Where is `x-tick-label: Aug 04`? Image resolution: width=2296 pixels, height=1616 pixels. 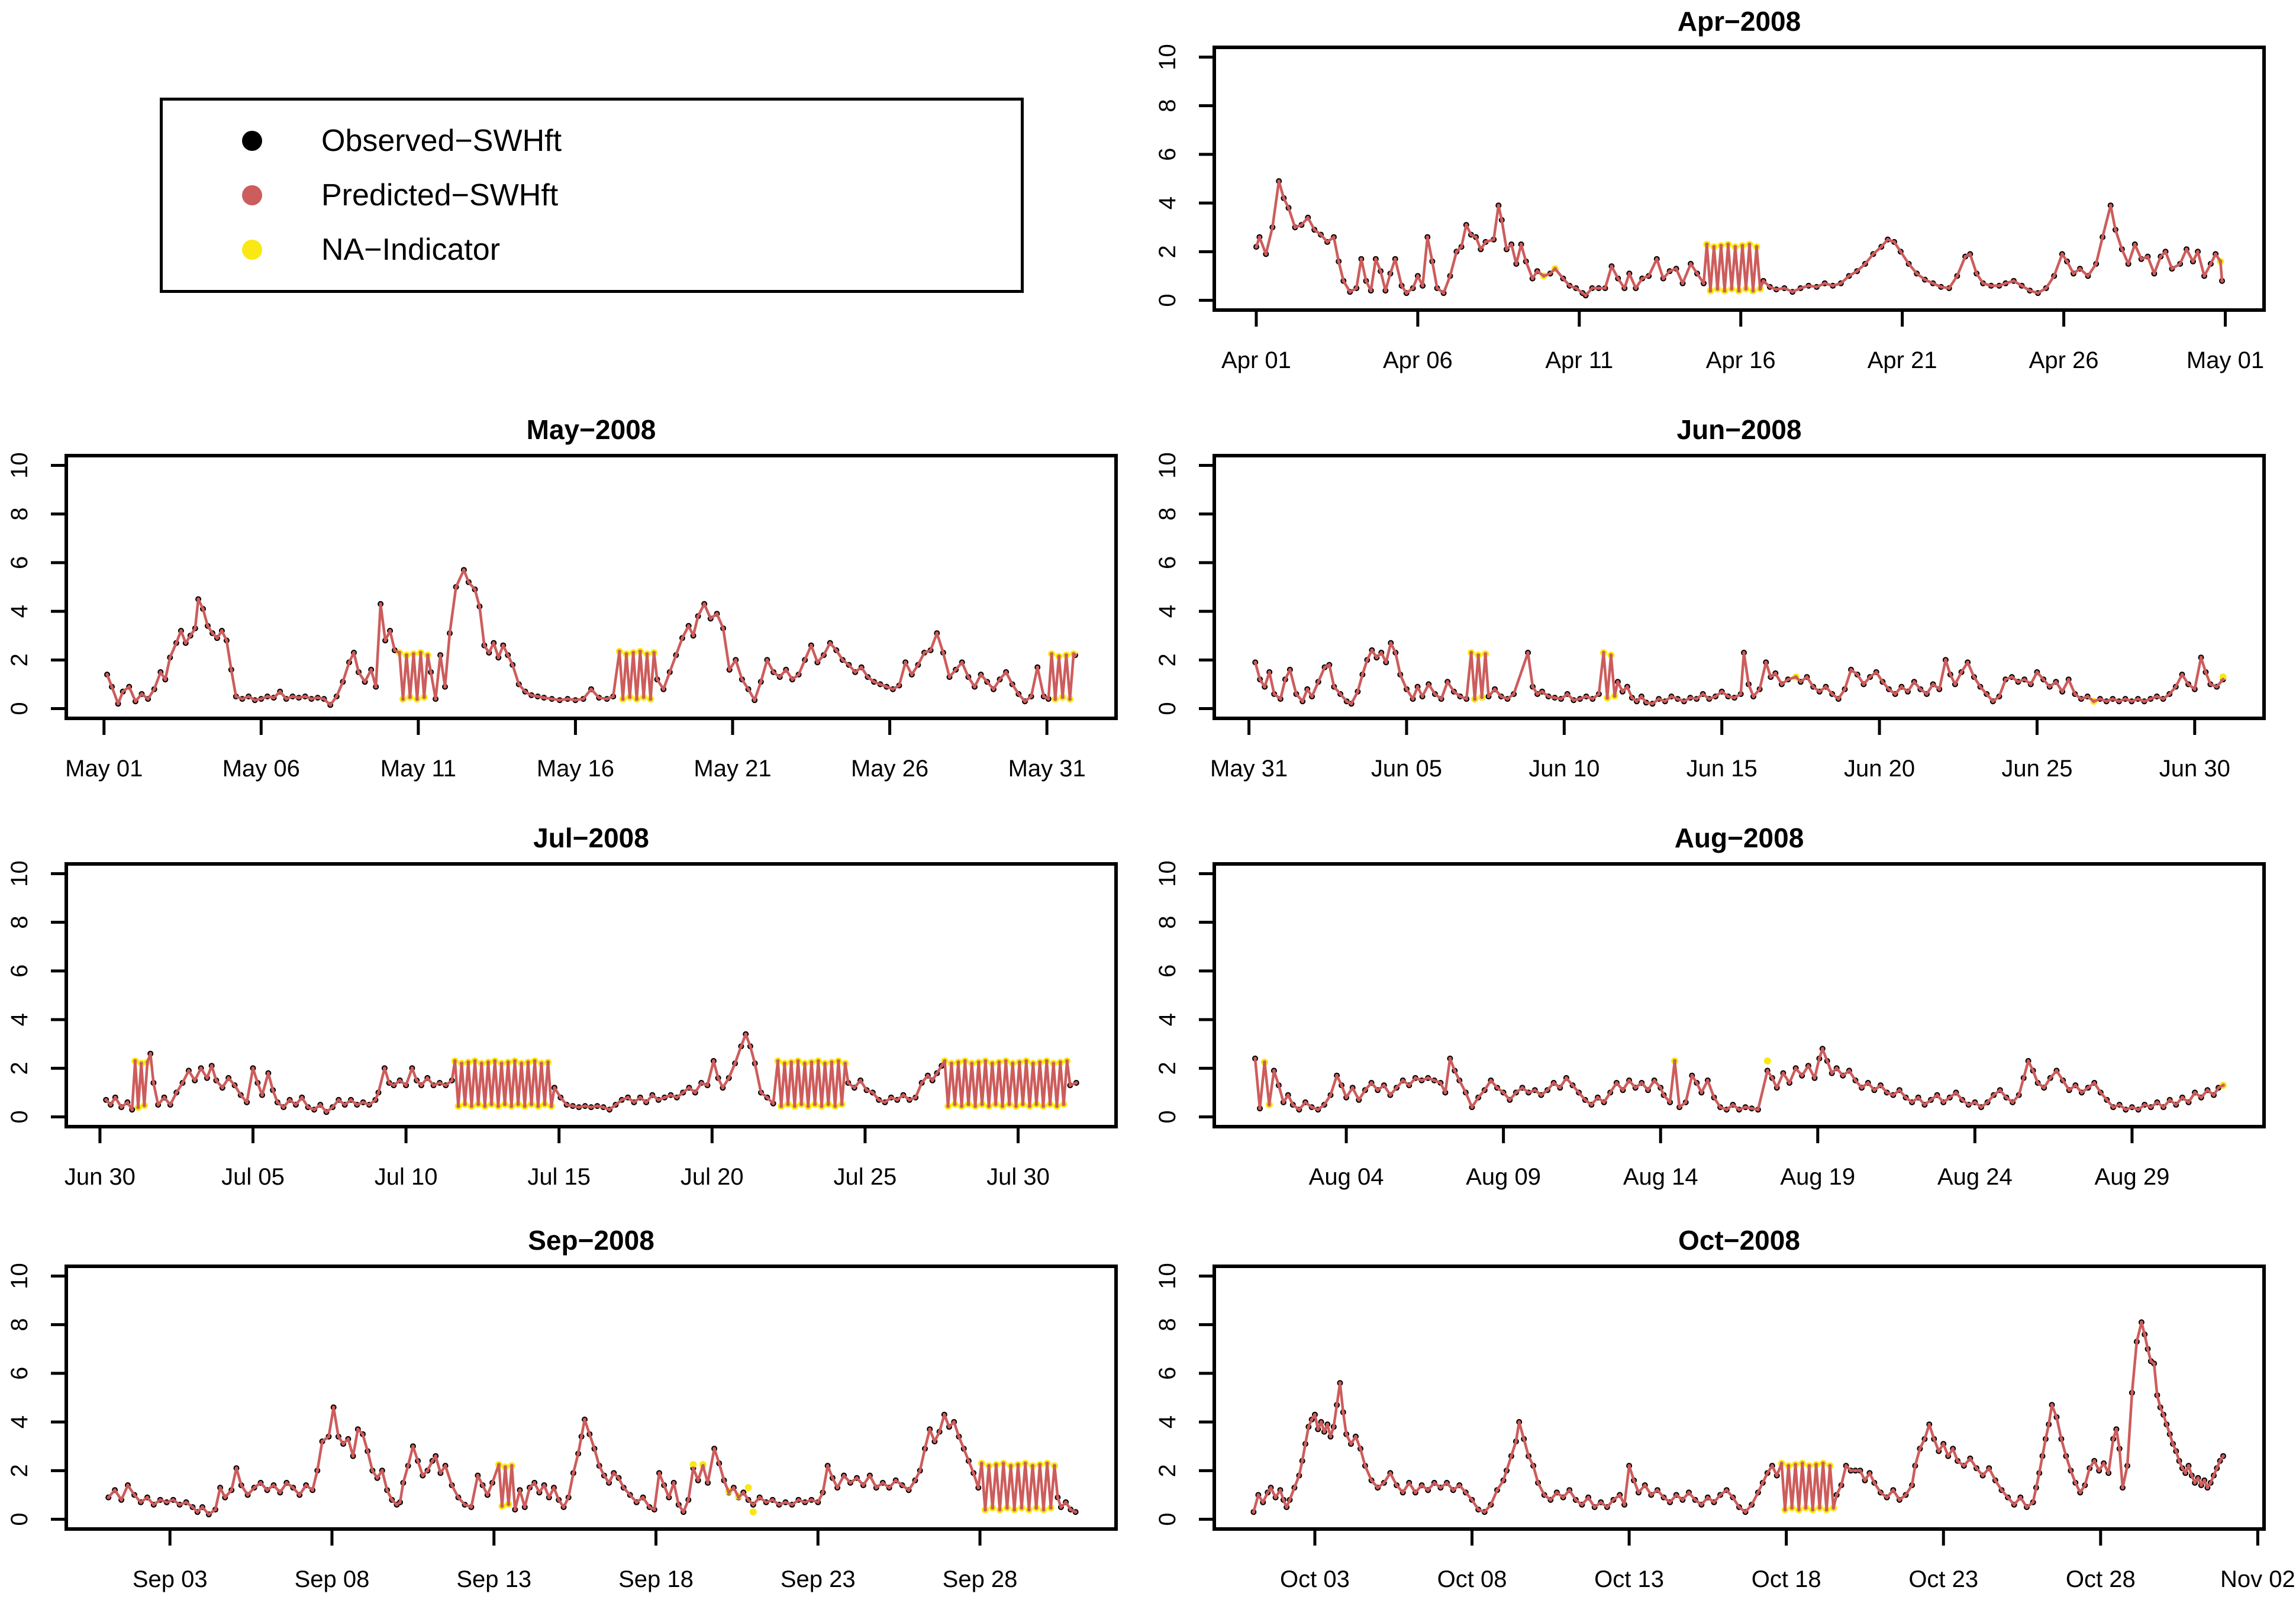 x-tick-label: Aug 04 is located at coordinates (1347, 1177).